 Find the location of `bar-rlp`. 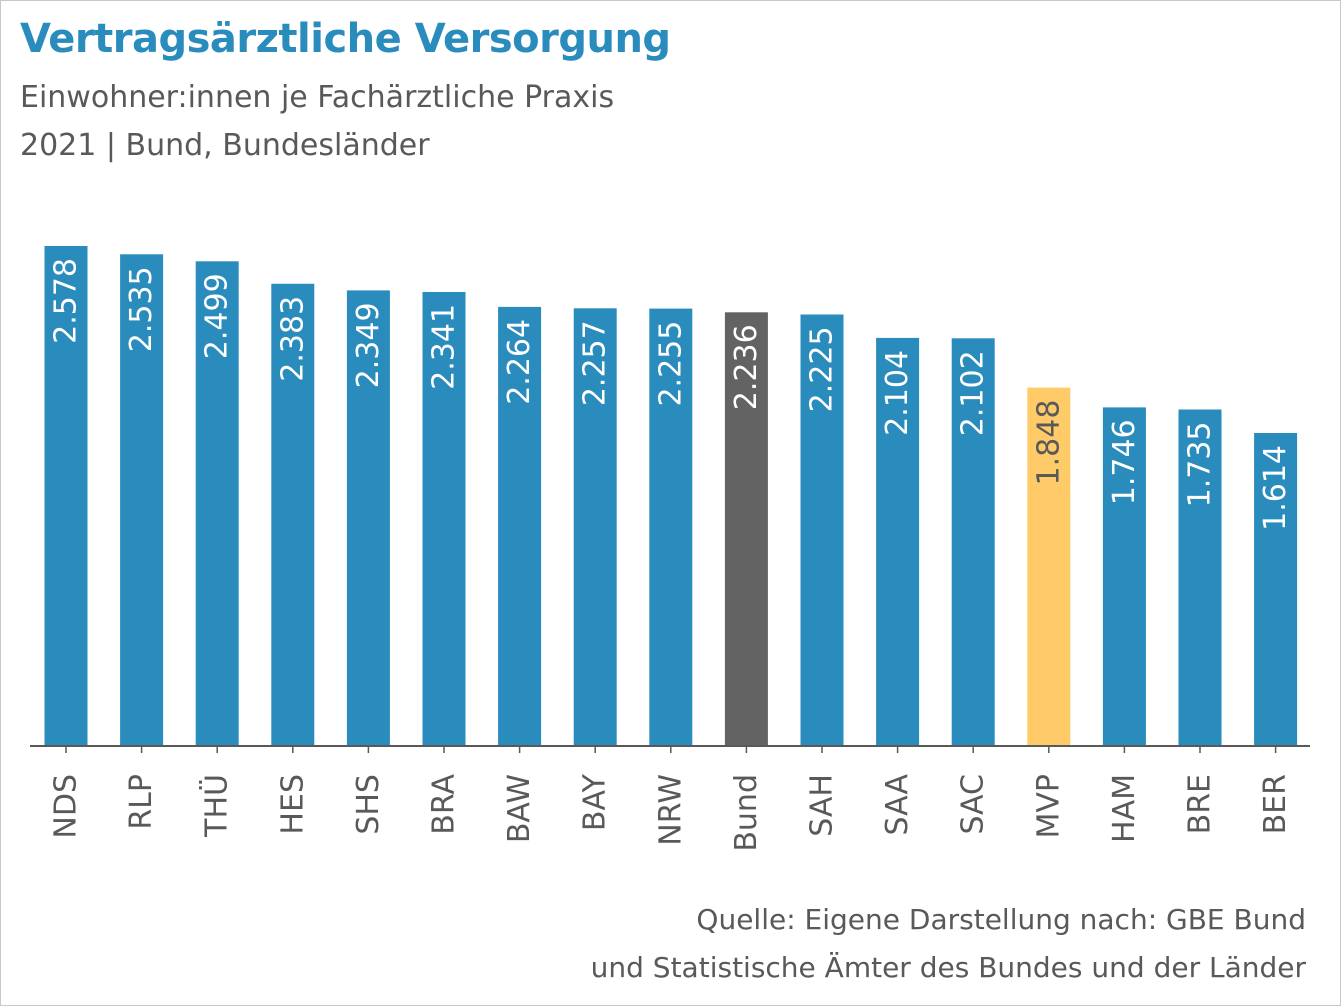

bar-rlp is located at coordinates (142, 500).